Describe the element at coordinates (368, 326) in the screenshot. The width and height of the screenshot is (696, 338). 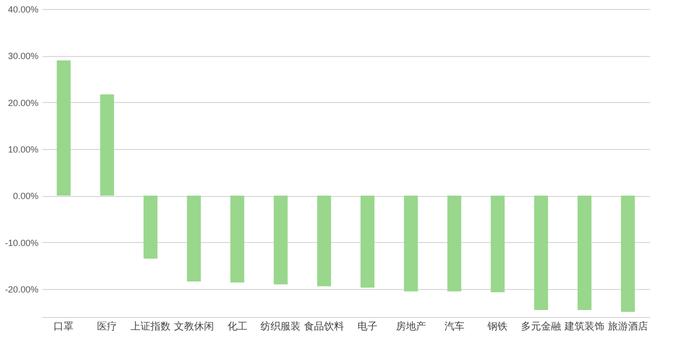
I see `x-tick-label: 电子` at that location.